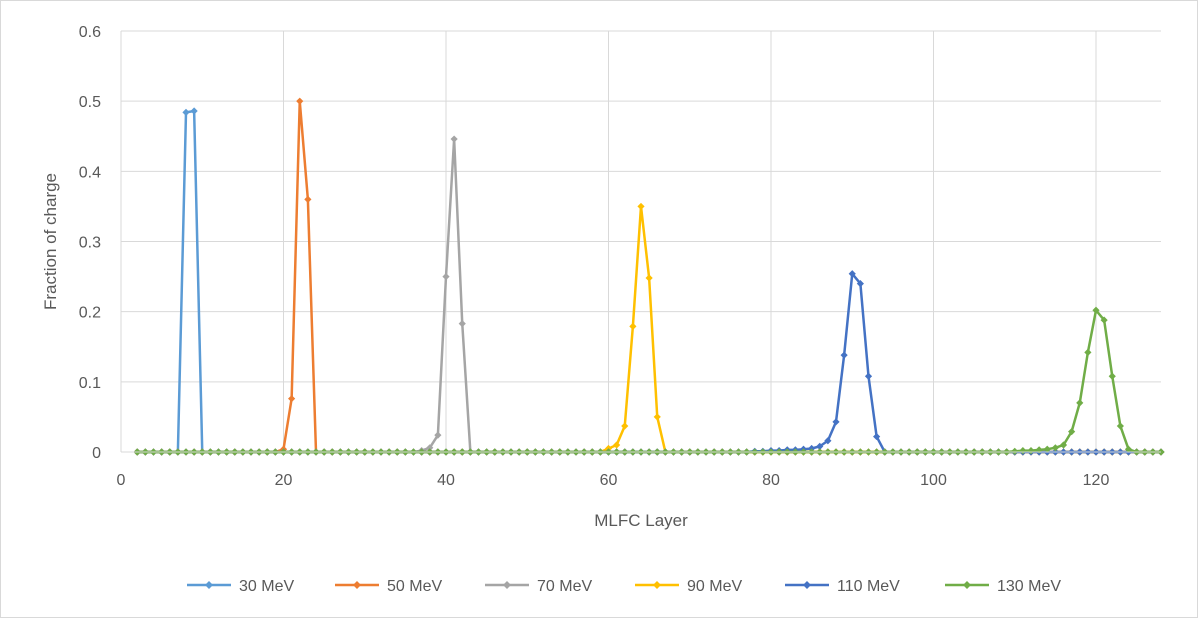 The image size is (1198, 623). I want to click on legend-label: 70 MeV, so click(564, 586).